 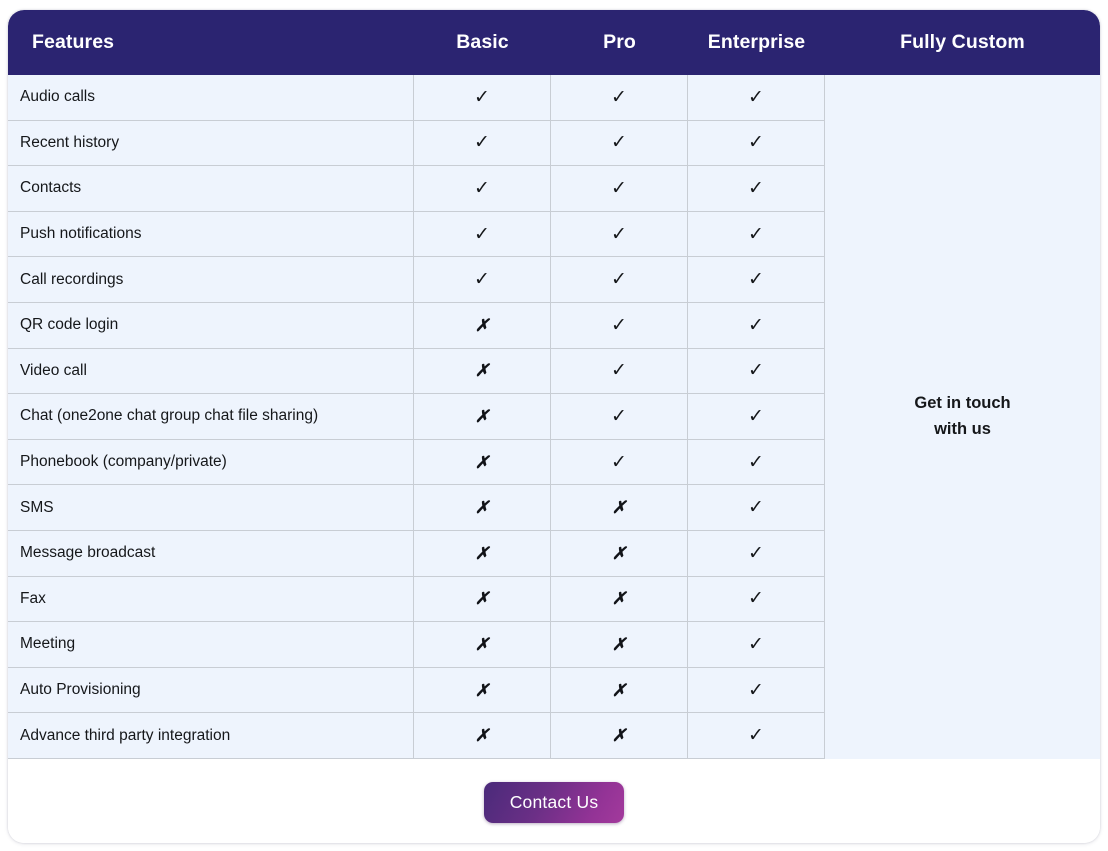 What do you see at coordinates (962, 403) in the screenshot?
I see `get-in-touch-line1: Get in touch` at bounding box center [962, 403].